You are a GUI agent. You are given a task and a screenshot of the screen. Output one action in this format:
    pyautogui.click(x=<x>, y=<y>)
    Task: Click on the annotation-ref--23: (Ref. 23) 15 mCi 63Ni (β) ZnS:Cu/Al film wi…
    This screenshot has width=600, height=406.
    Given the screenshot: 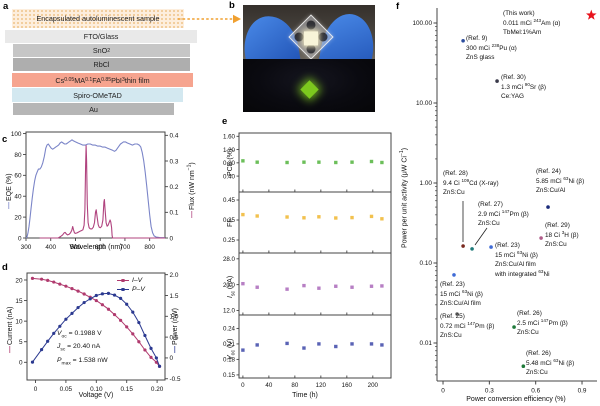 What is the action you would take?
    pyautogui.click(x=522, y=260)
    